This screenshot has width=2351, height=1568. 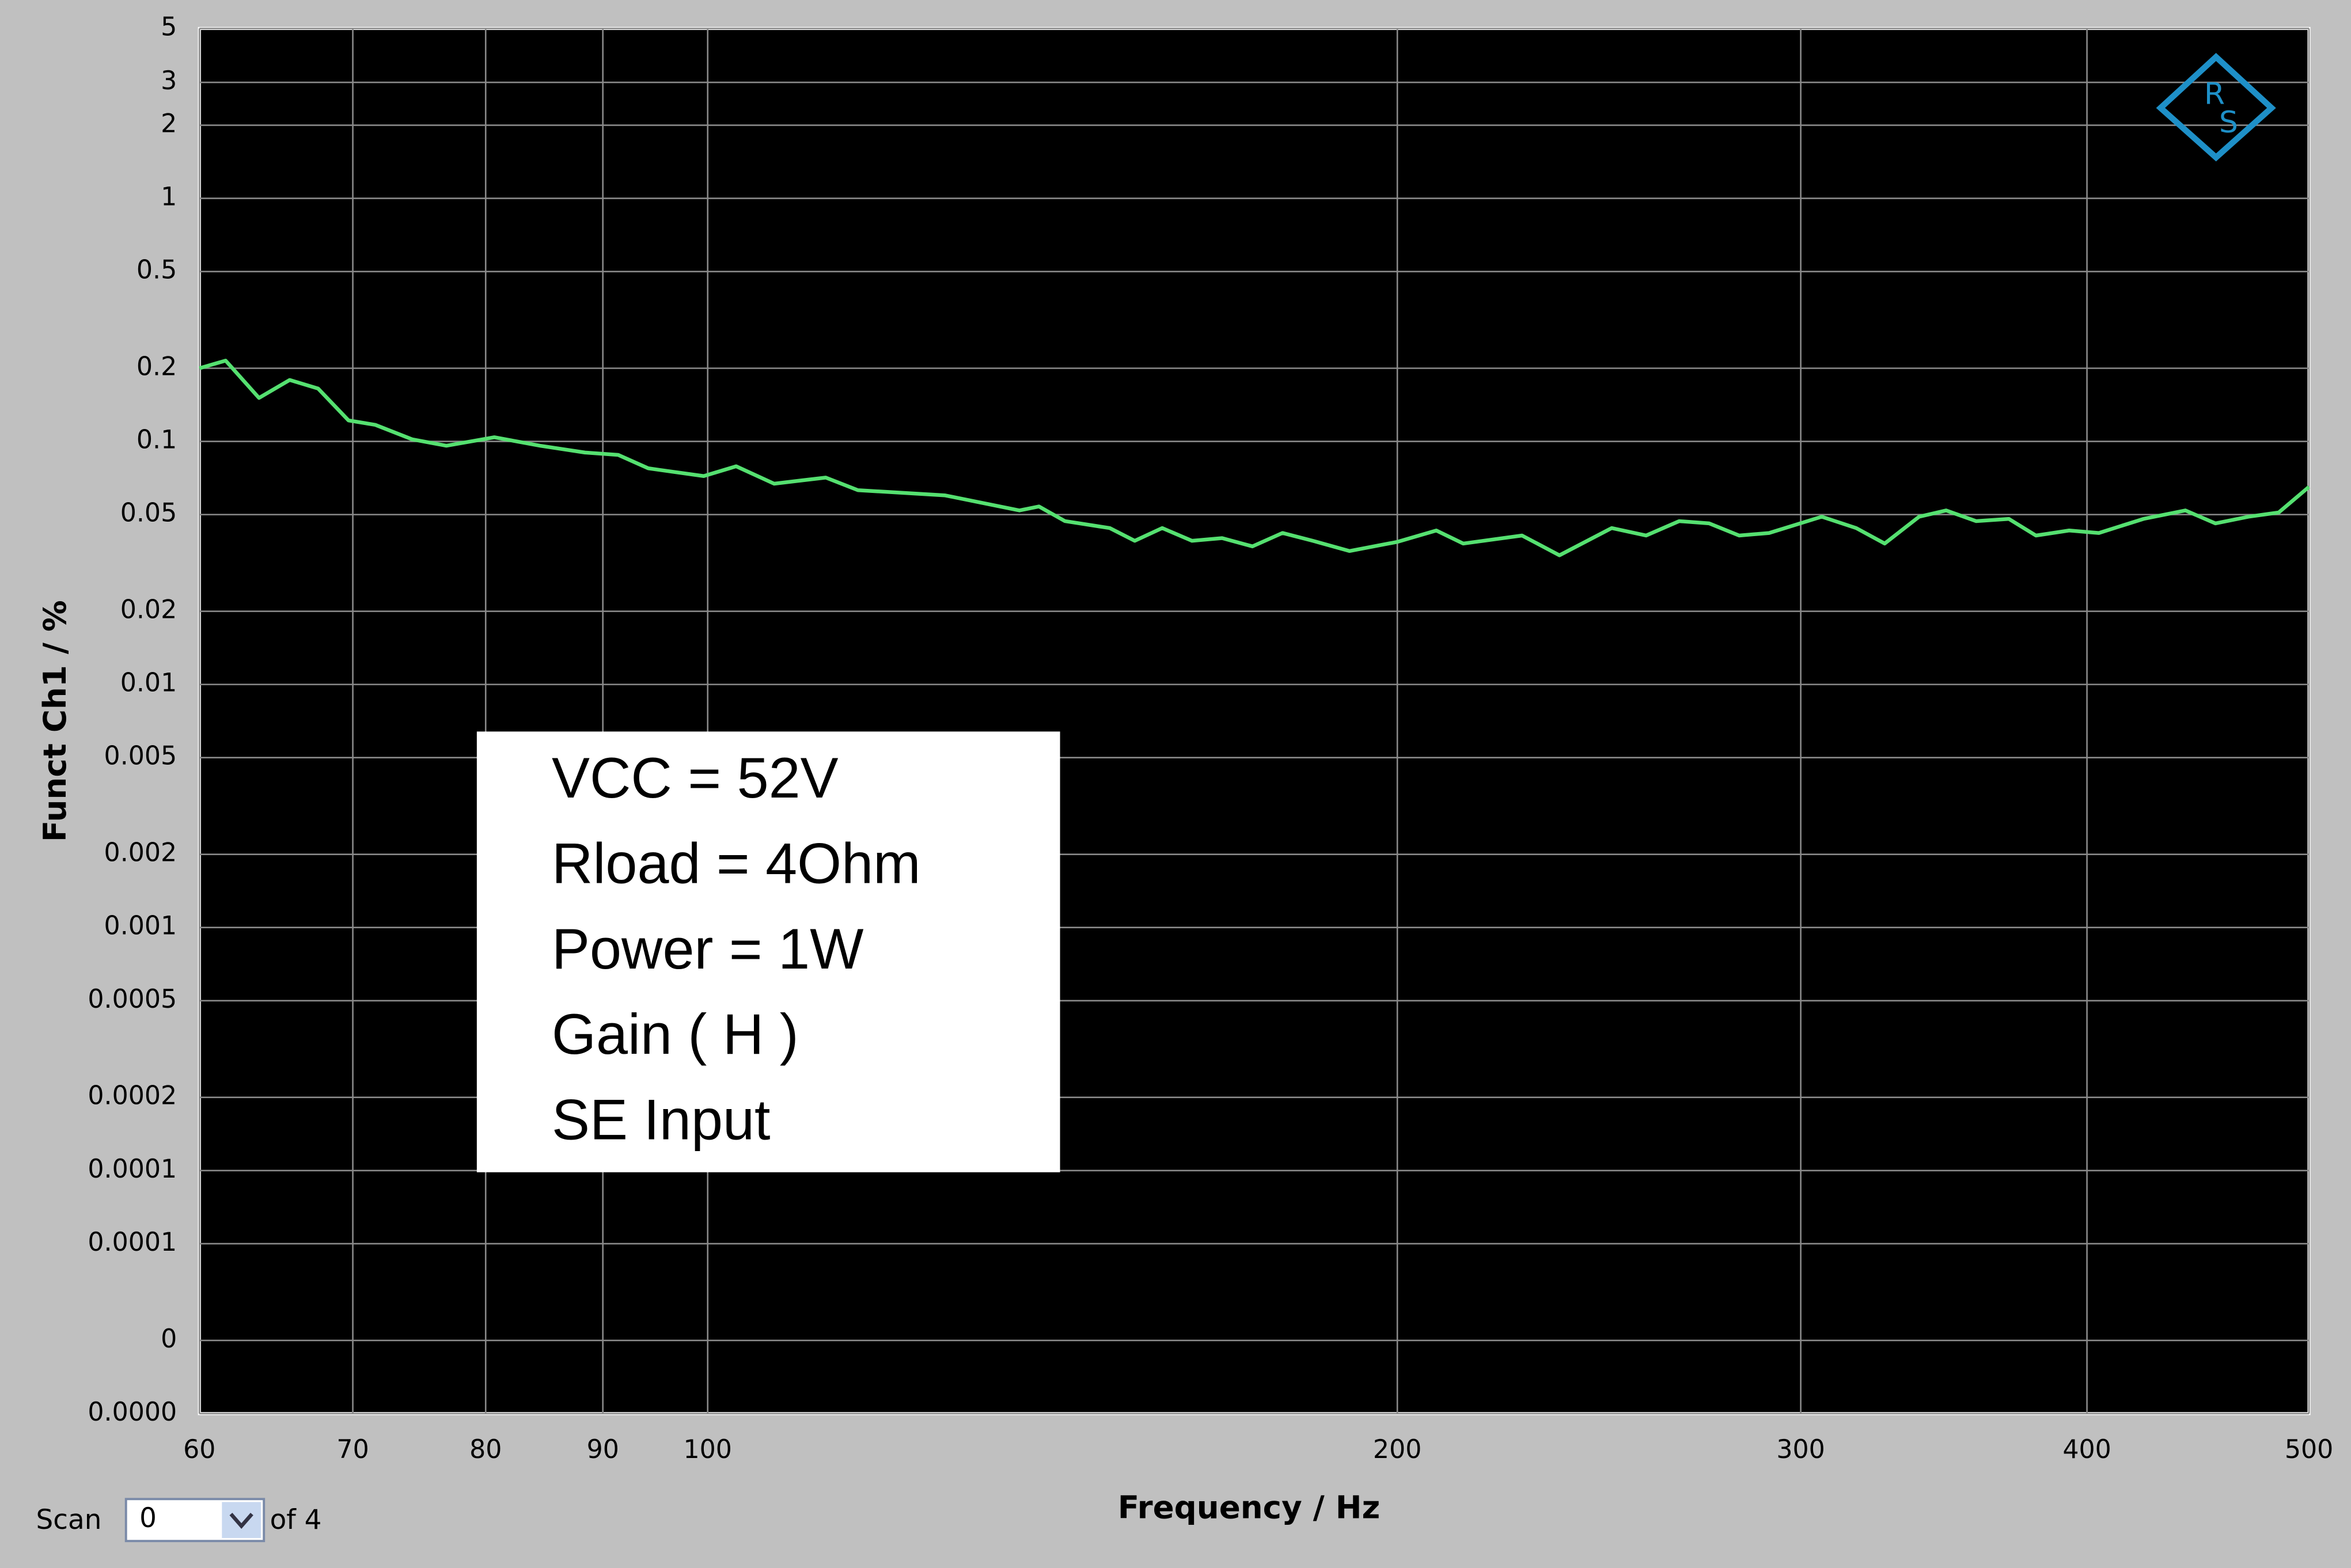 I want to click on scan-select-button, so click(x=241, y=1520).